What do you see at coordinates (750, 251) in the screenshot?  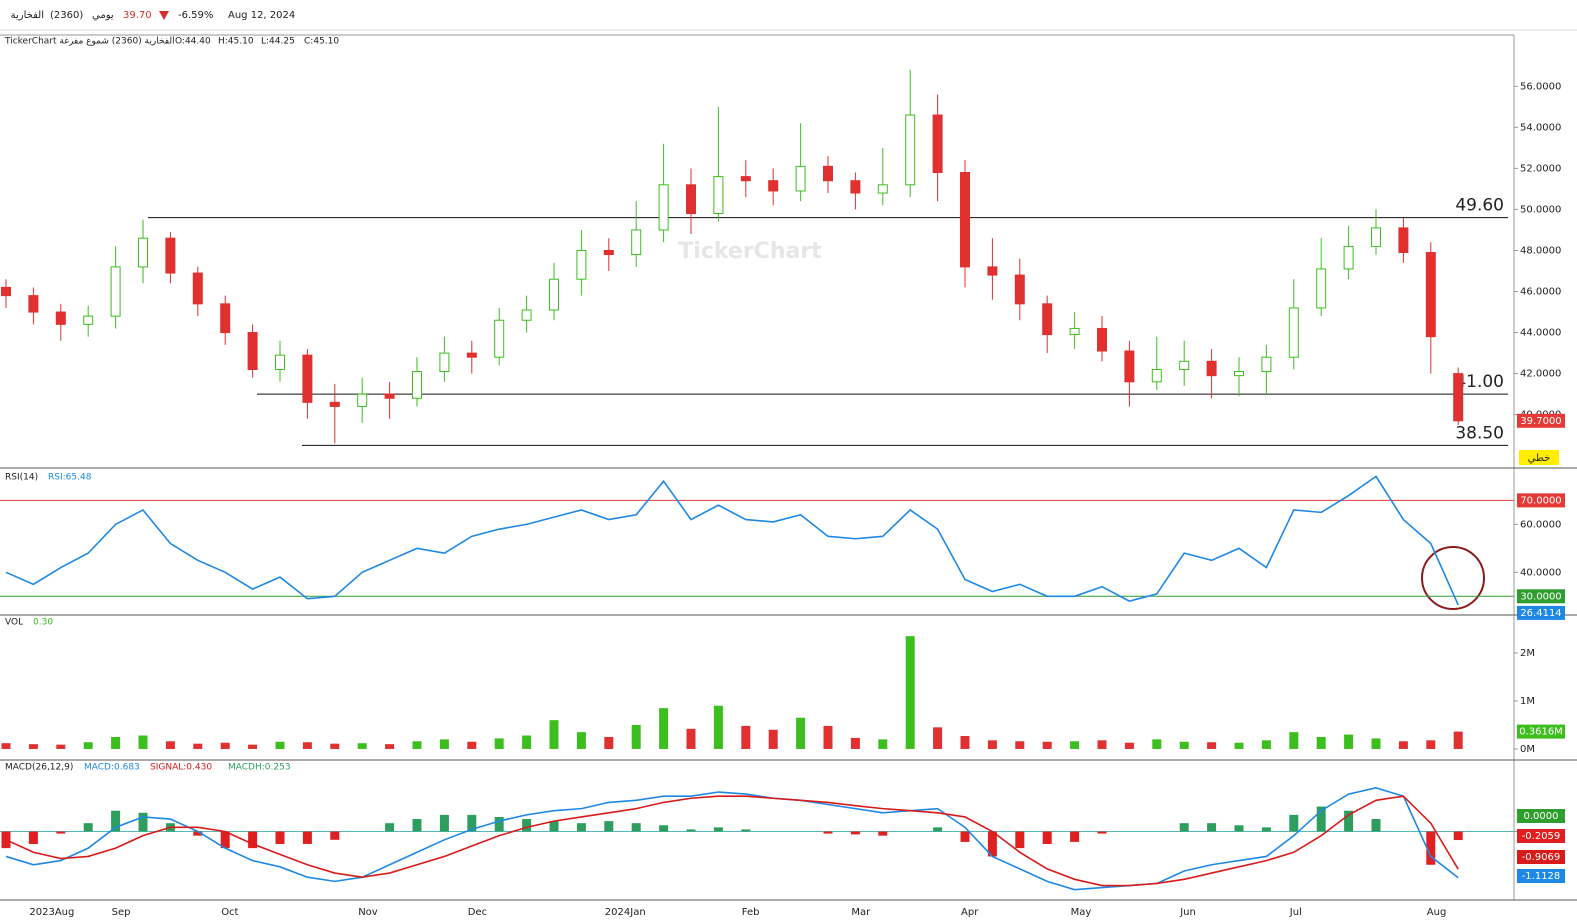 I see `watermark: TickerChart` at bounding box center [750, 251].